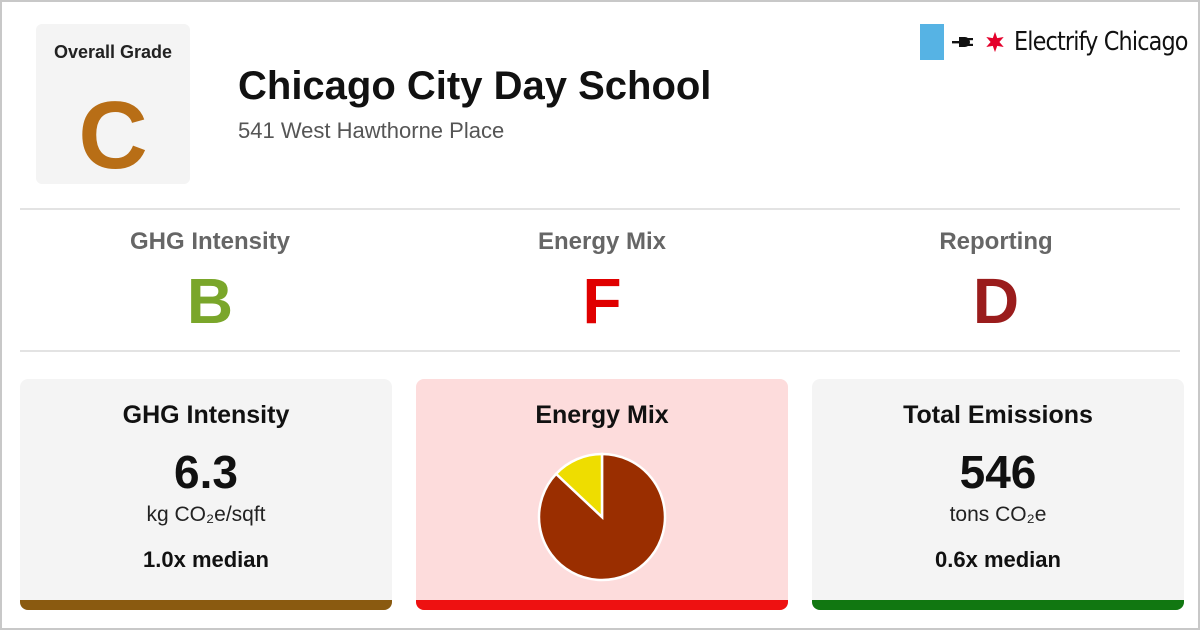 Image resolution: width=1200 pixels, height=630 pixels. Describe the element at coordinates (475, 86) in the screenshot. I see `building-name: Chicago City Day School` at that location.